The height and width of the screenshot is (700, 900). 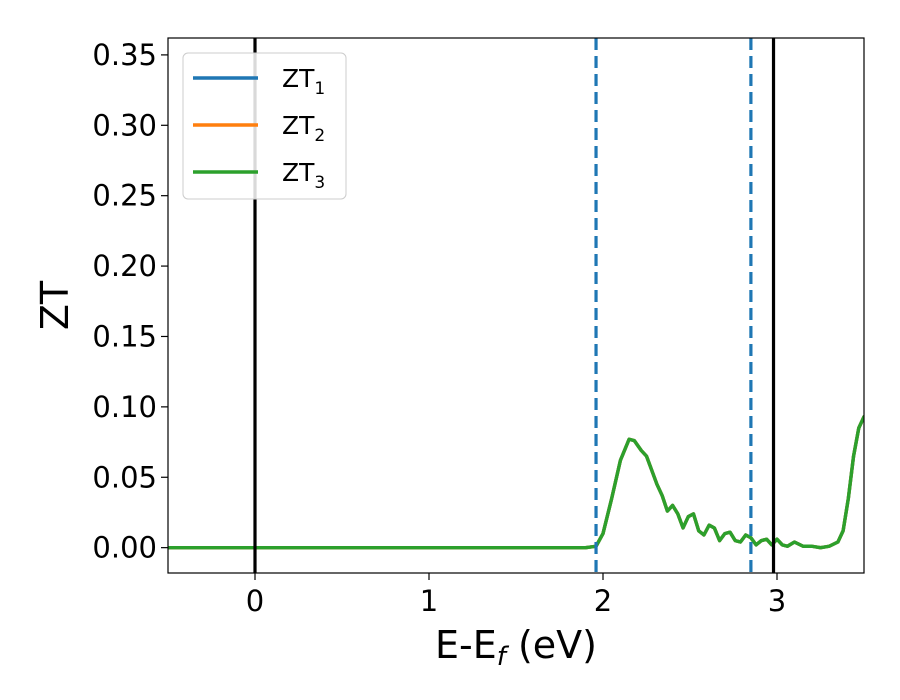 What do you see at coordinates (124, 407) in the screenshot?
I see `y-tick-label: 0.10` at bounding box center [124, 407].